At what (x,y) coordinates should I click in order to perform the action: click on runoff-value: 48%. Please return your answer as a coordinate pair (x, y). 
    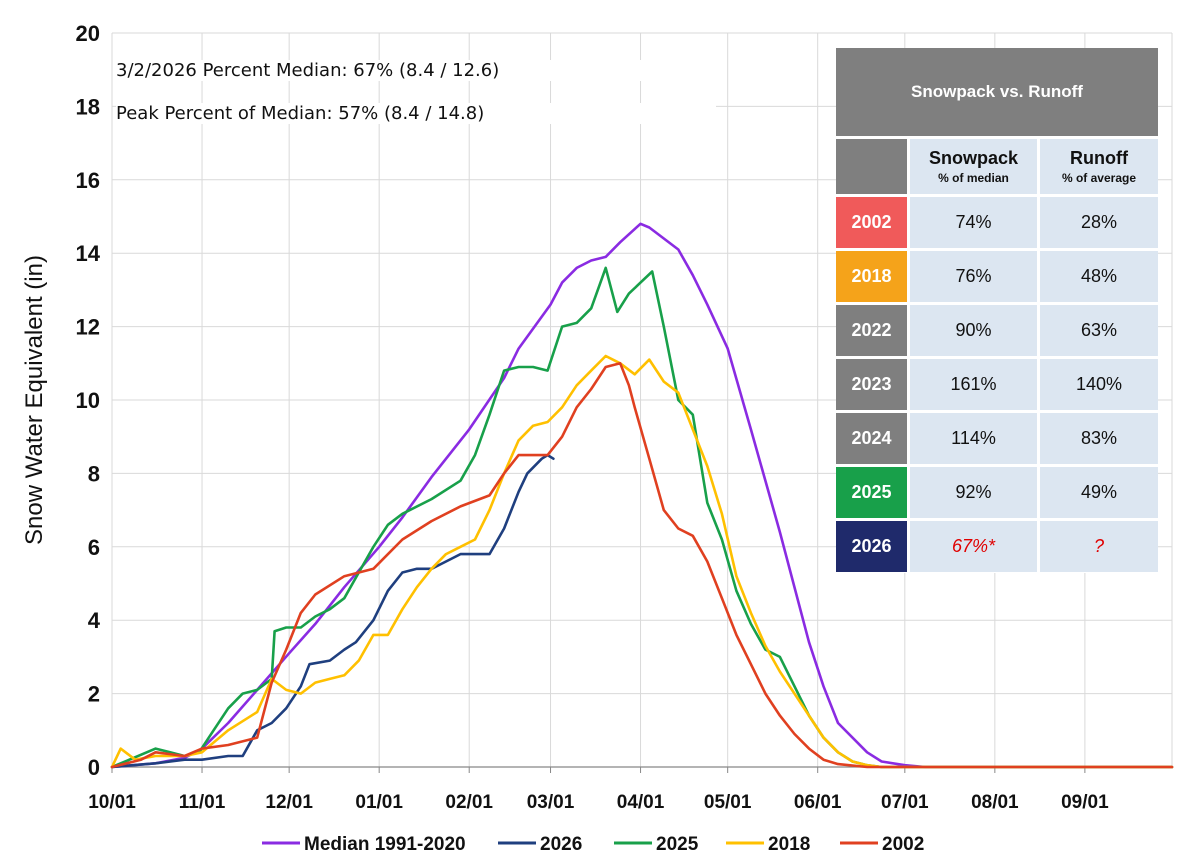
    Looking at the image, I should click on (1099, 276).